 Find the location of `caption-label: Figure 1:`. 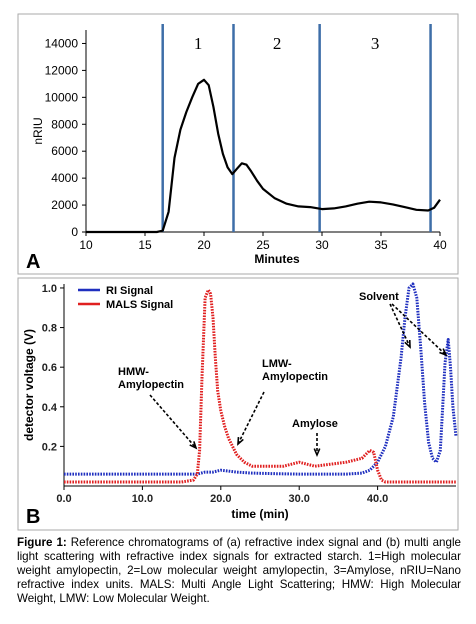

caption-label: Figure 1: is located at coordinates (42, 542).